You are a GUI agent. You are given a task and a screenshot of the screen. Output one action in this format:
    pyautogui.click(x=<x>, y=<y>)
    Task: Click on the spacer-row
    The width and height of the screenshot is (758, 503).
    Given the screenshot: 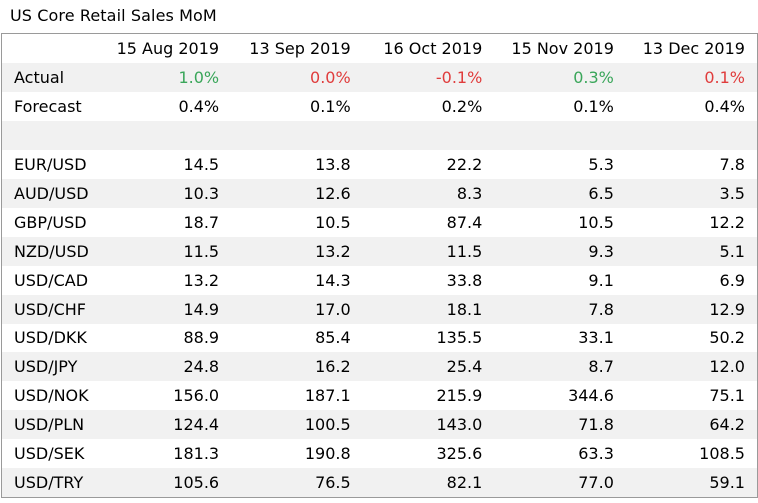 What is the action you would take?
    pyautogui.click(x=379, y=135)
    